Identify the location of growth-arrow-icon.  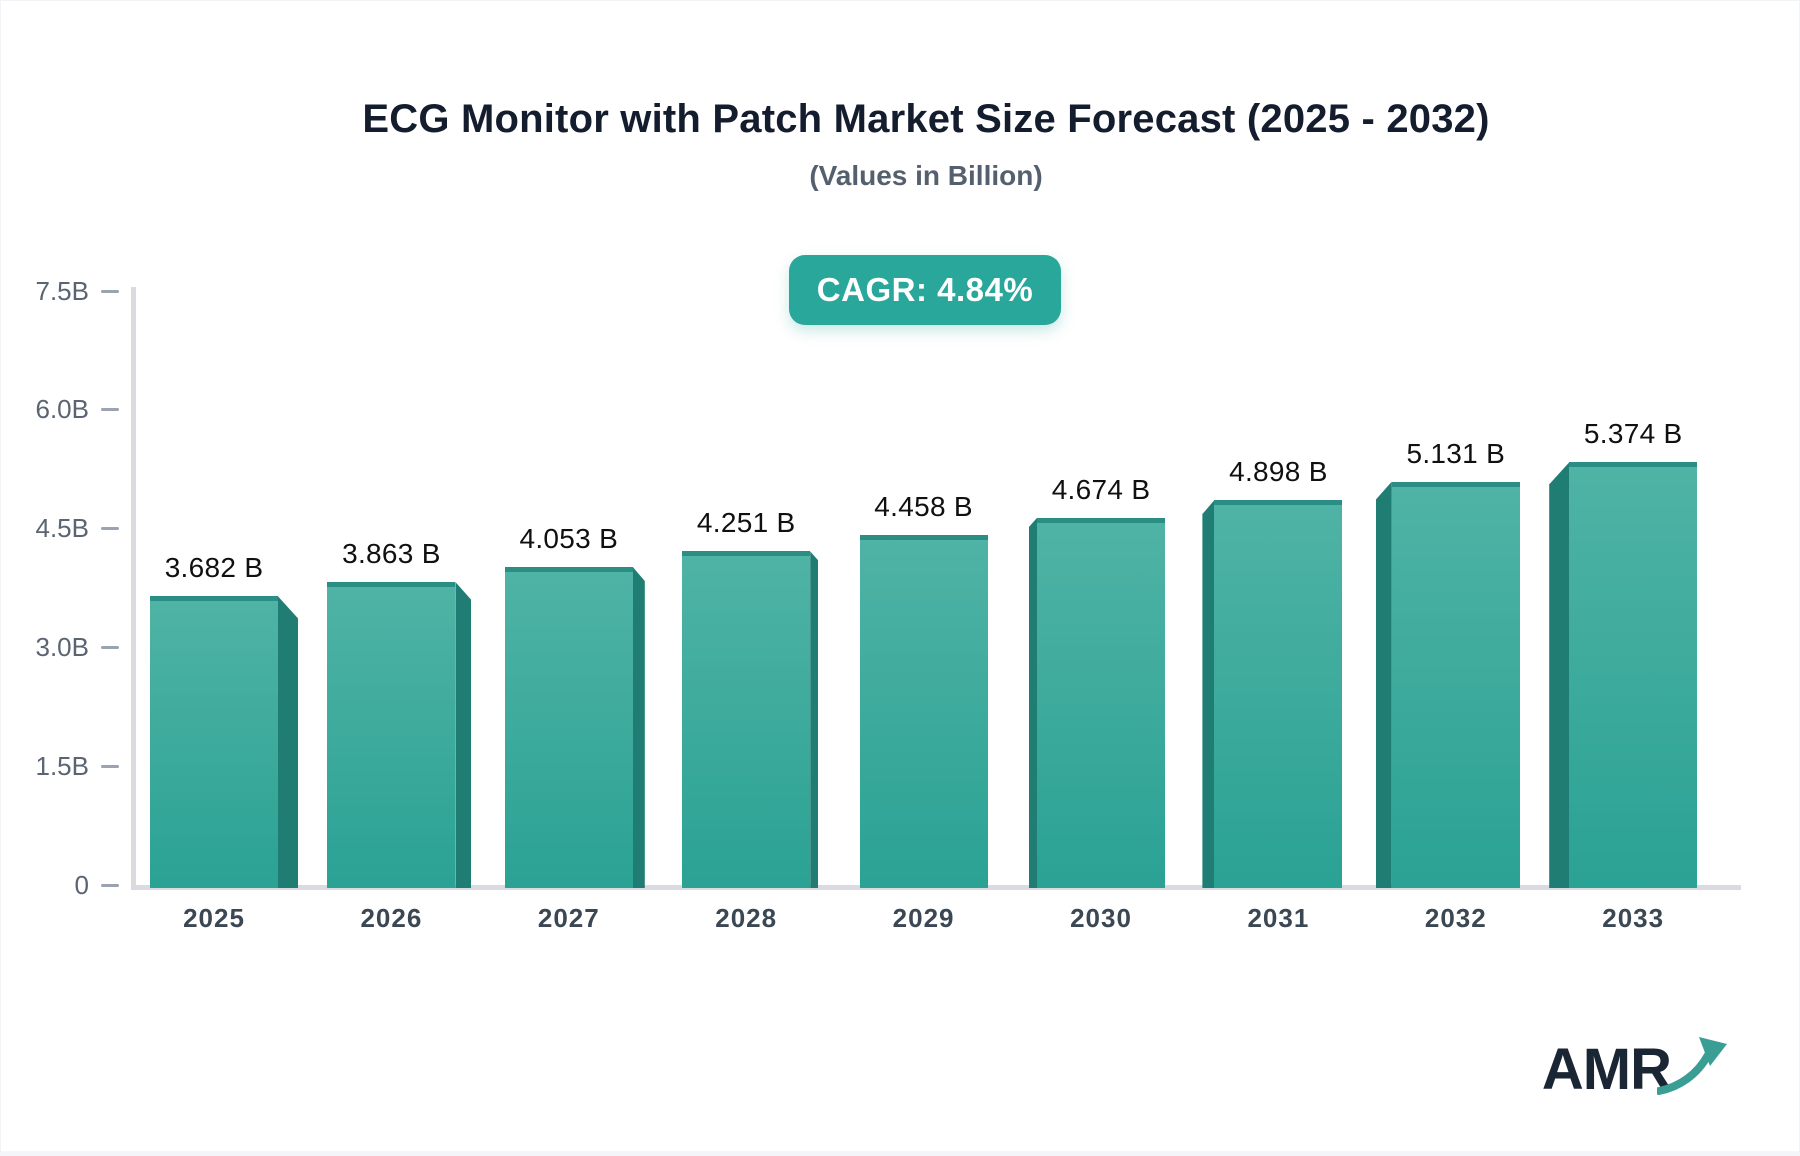
(1692, 1066).